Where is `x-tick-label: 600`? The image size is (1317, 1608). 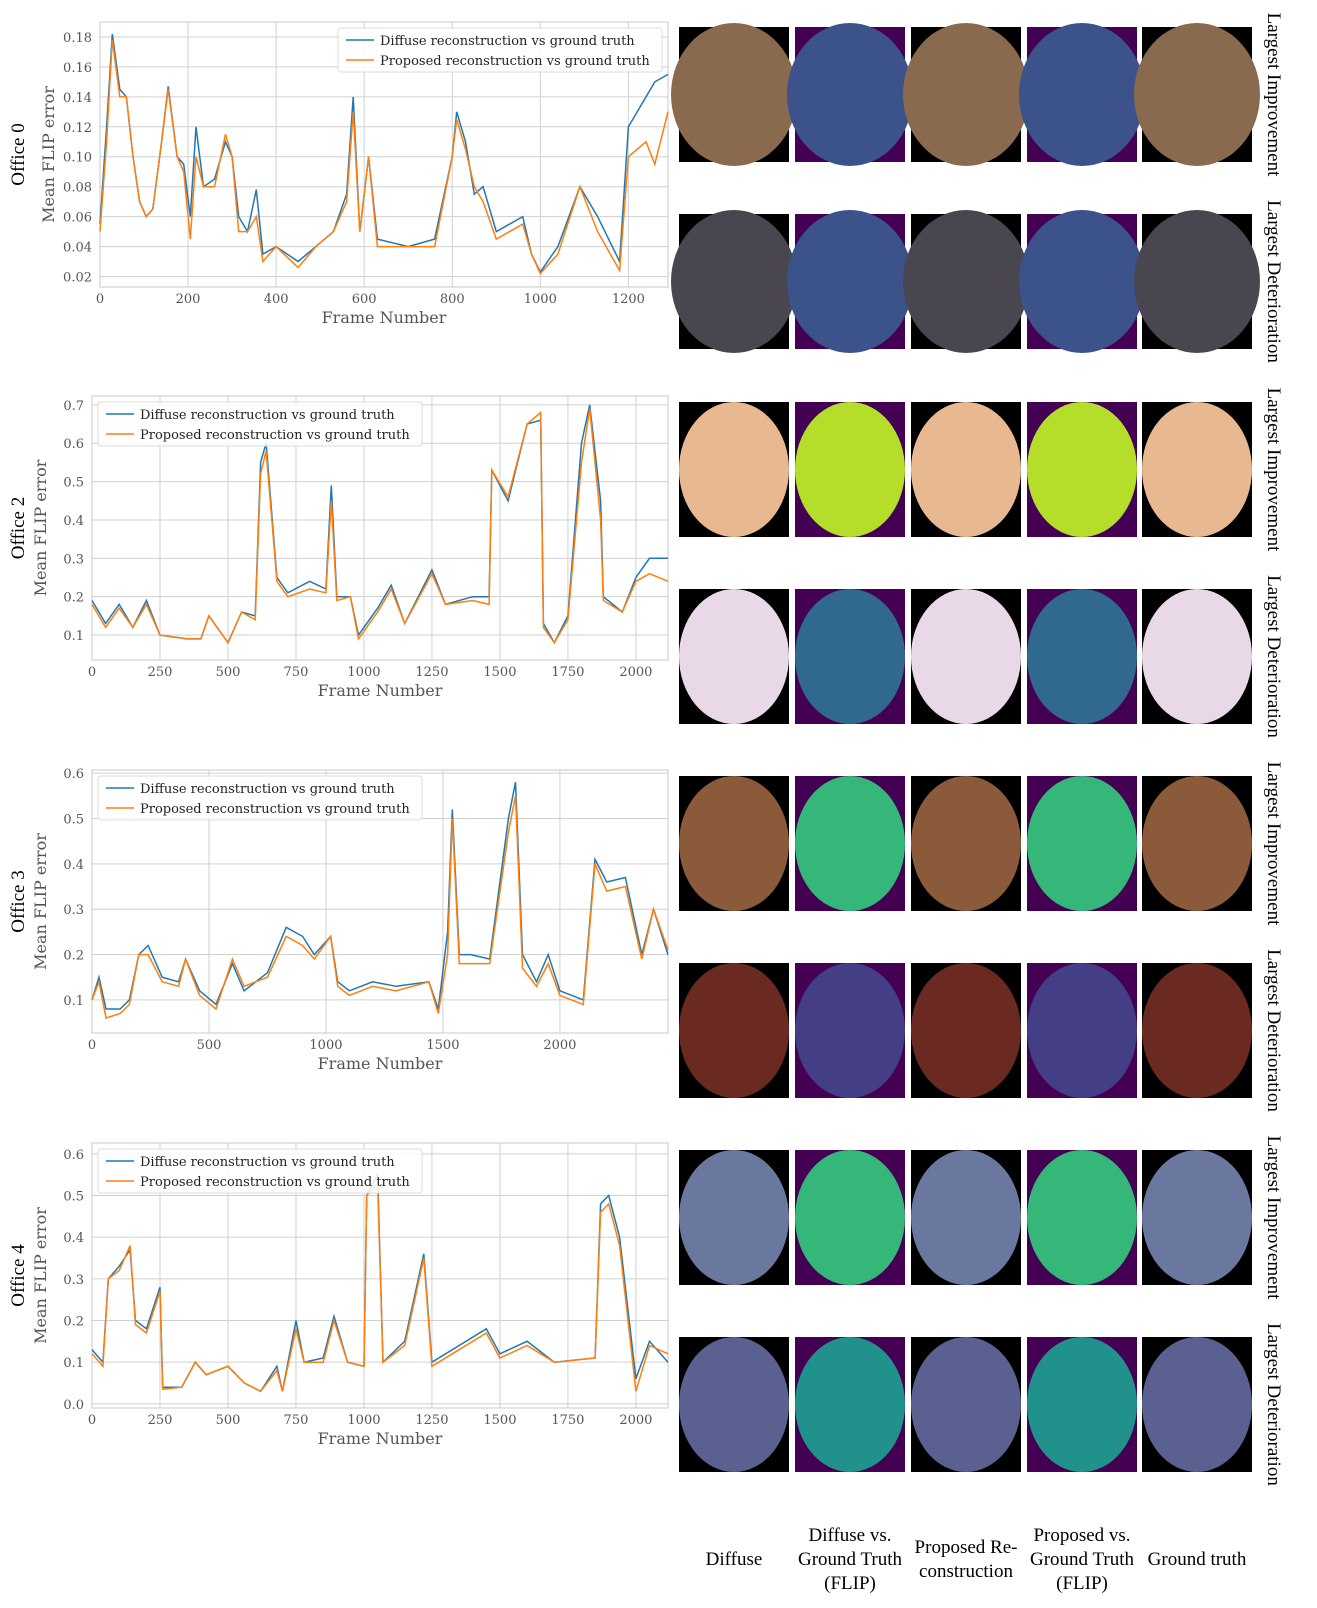 x-tick-label: 600 is located at coordinates (364, 299).